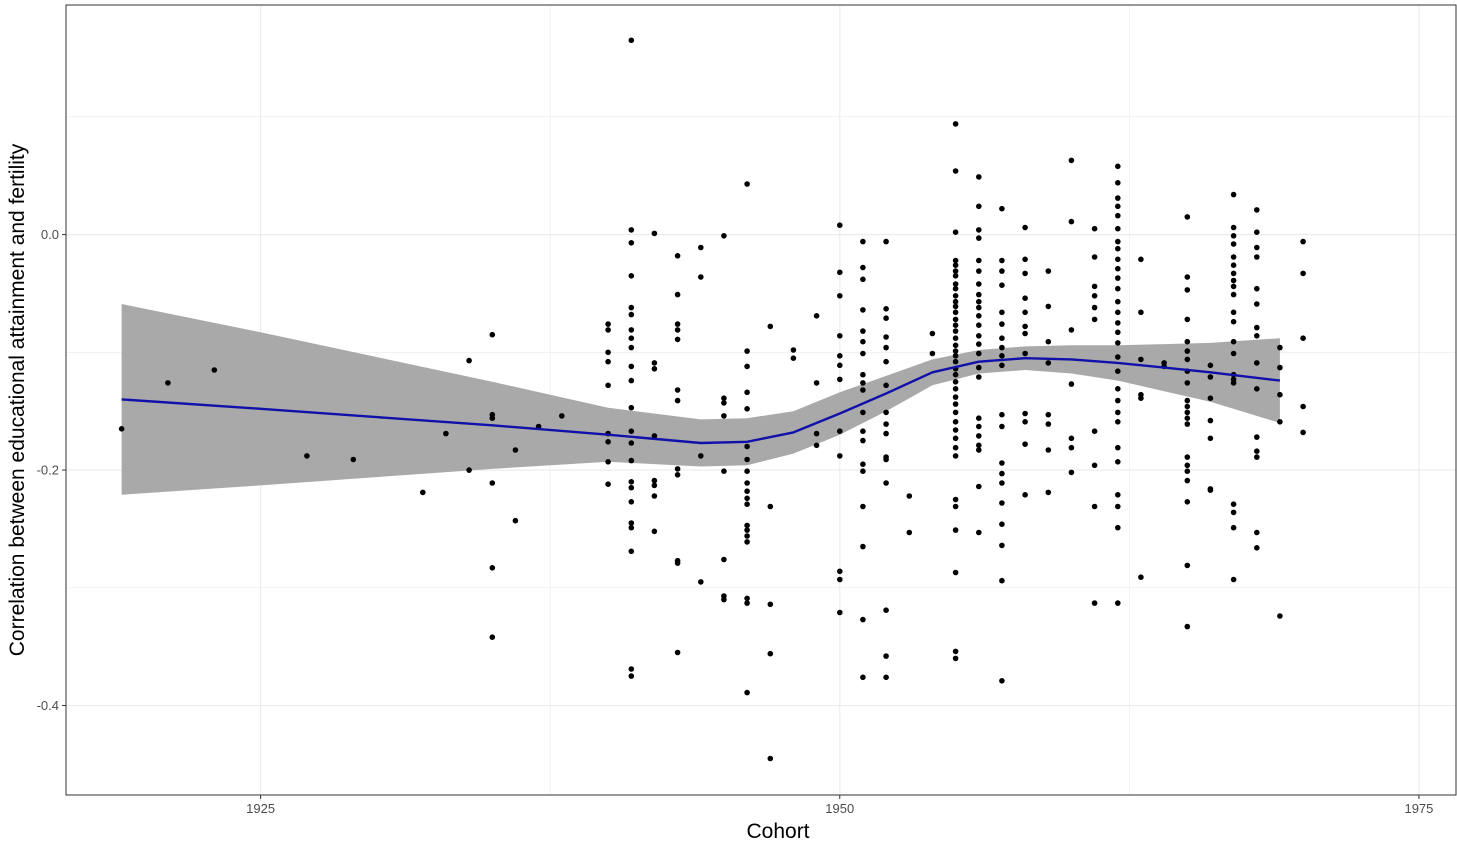 Image resolution: width=1457 pixels, height=849 pixels. What do you see at coordinates (260, 808) in the screenshot?
I see `x-tick-label: 1925` at bounding box center [260, 808].